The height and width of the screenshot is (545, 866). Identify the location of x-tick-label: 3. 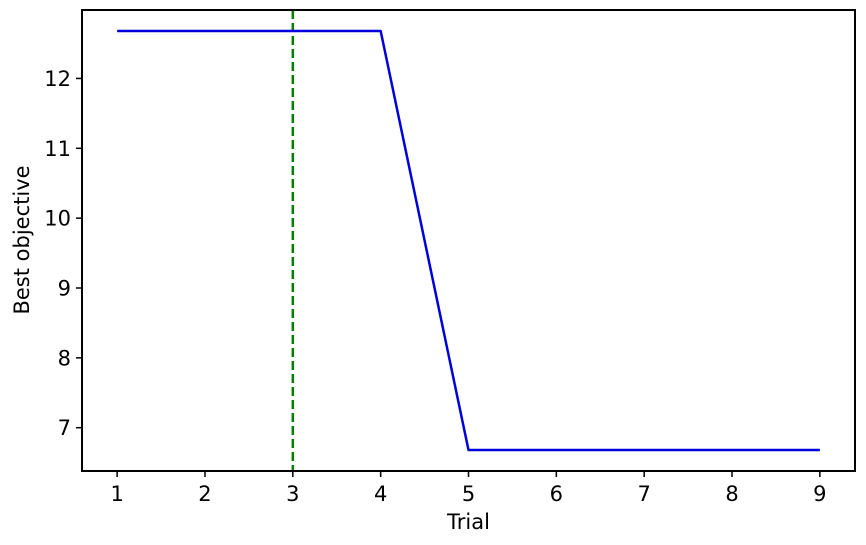
(292, 494).